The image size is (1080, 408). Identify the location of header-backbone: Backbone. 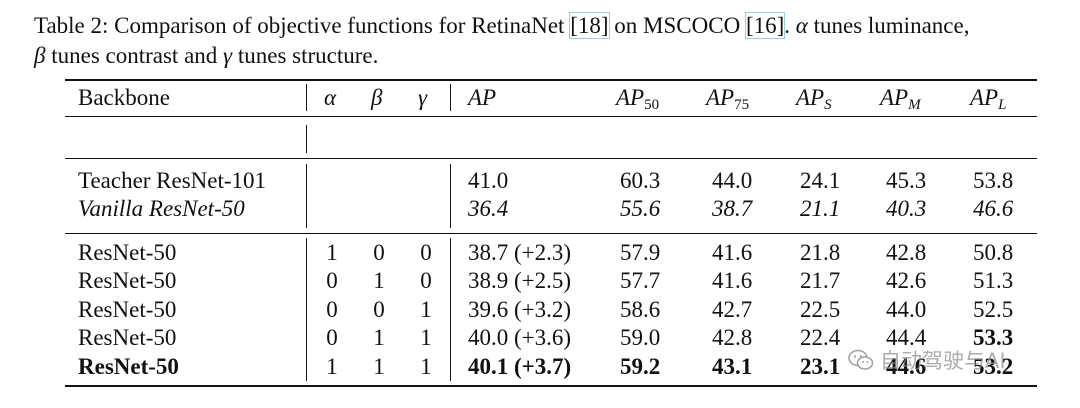
(124, 97).